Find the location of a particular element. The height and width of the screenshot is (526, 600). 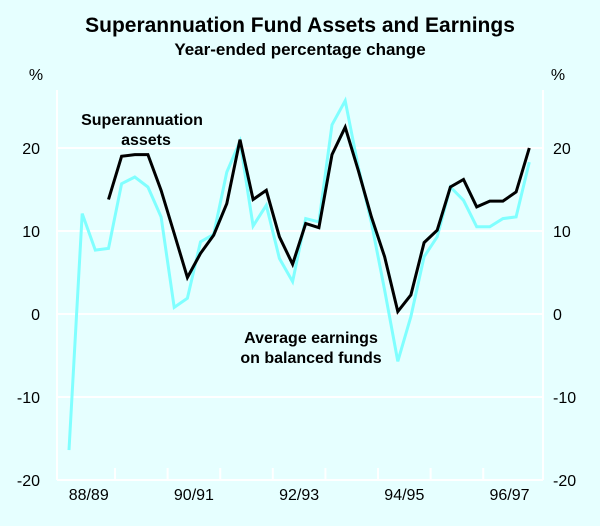

y-tick-label-right: 0 is located at coordinates (557, 315).